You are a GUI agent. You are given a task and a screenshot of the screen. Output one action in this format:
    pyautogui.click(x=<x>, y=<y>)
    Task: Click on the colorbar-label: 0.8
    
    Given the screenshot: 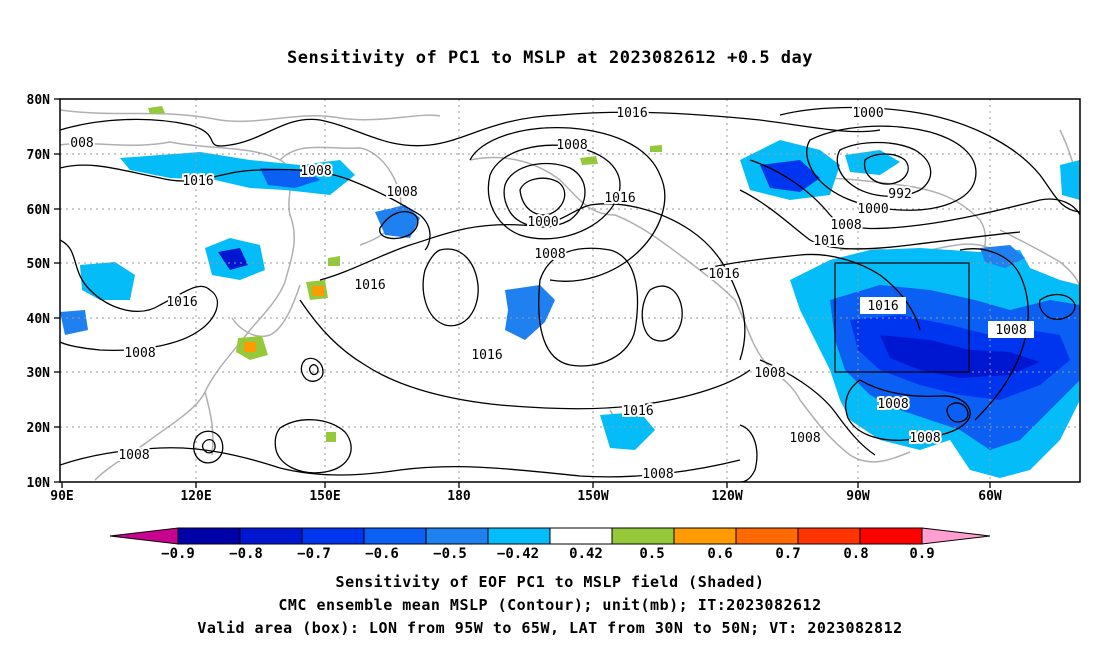 What is the action you would take?
    pyautogui.click(x=855, y=554)
    